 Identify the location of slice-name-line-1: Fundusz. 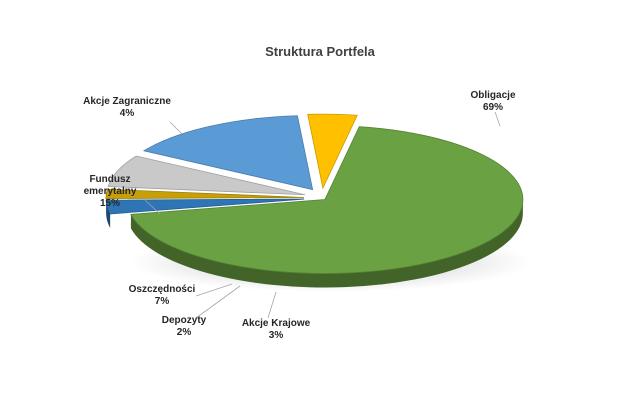
(110, 179).